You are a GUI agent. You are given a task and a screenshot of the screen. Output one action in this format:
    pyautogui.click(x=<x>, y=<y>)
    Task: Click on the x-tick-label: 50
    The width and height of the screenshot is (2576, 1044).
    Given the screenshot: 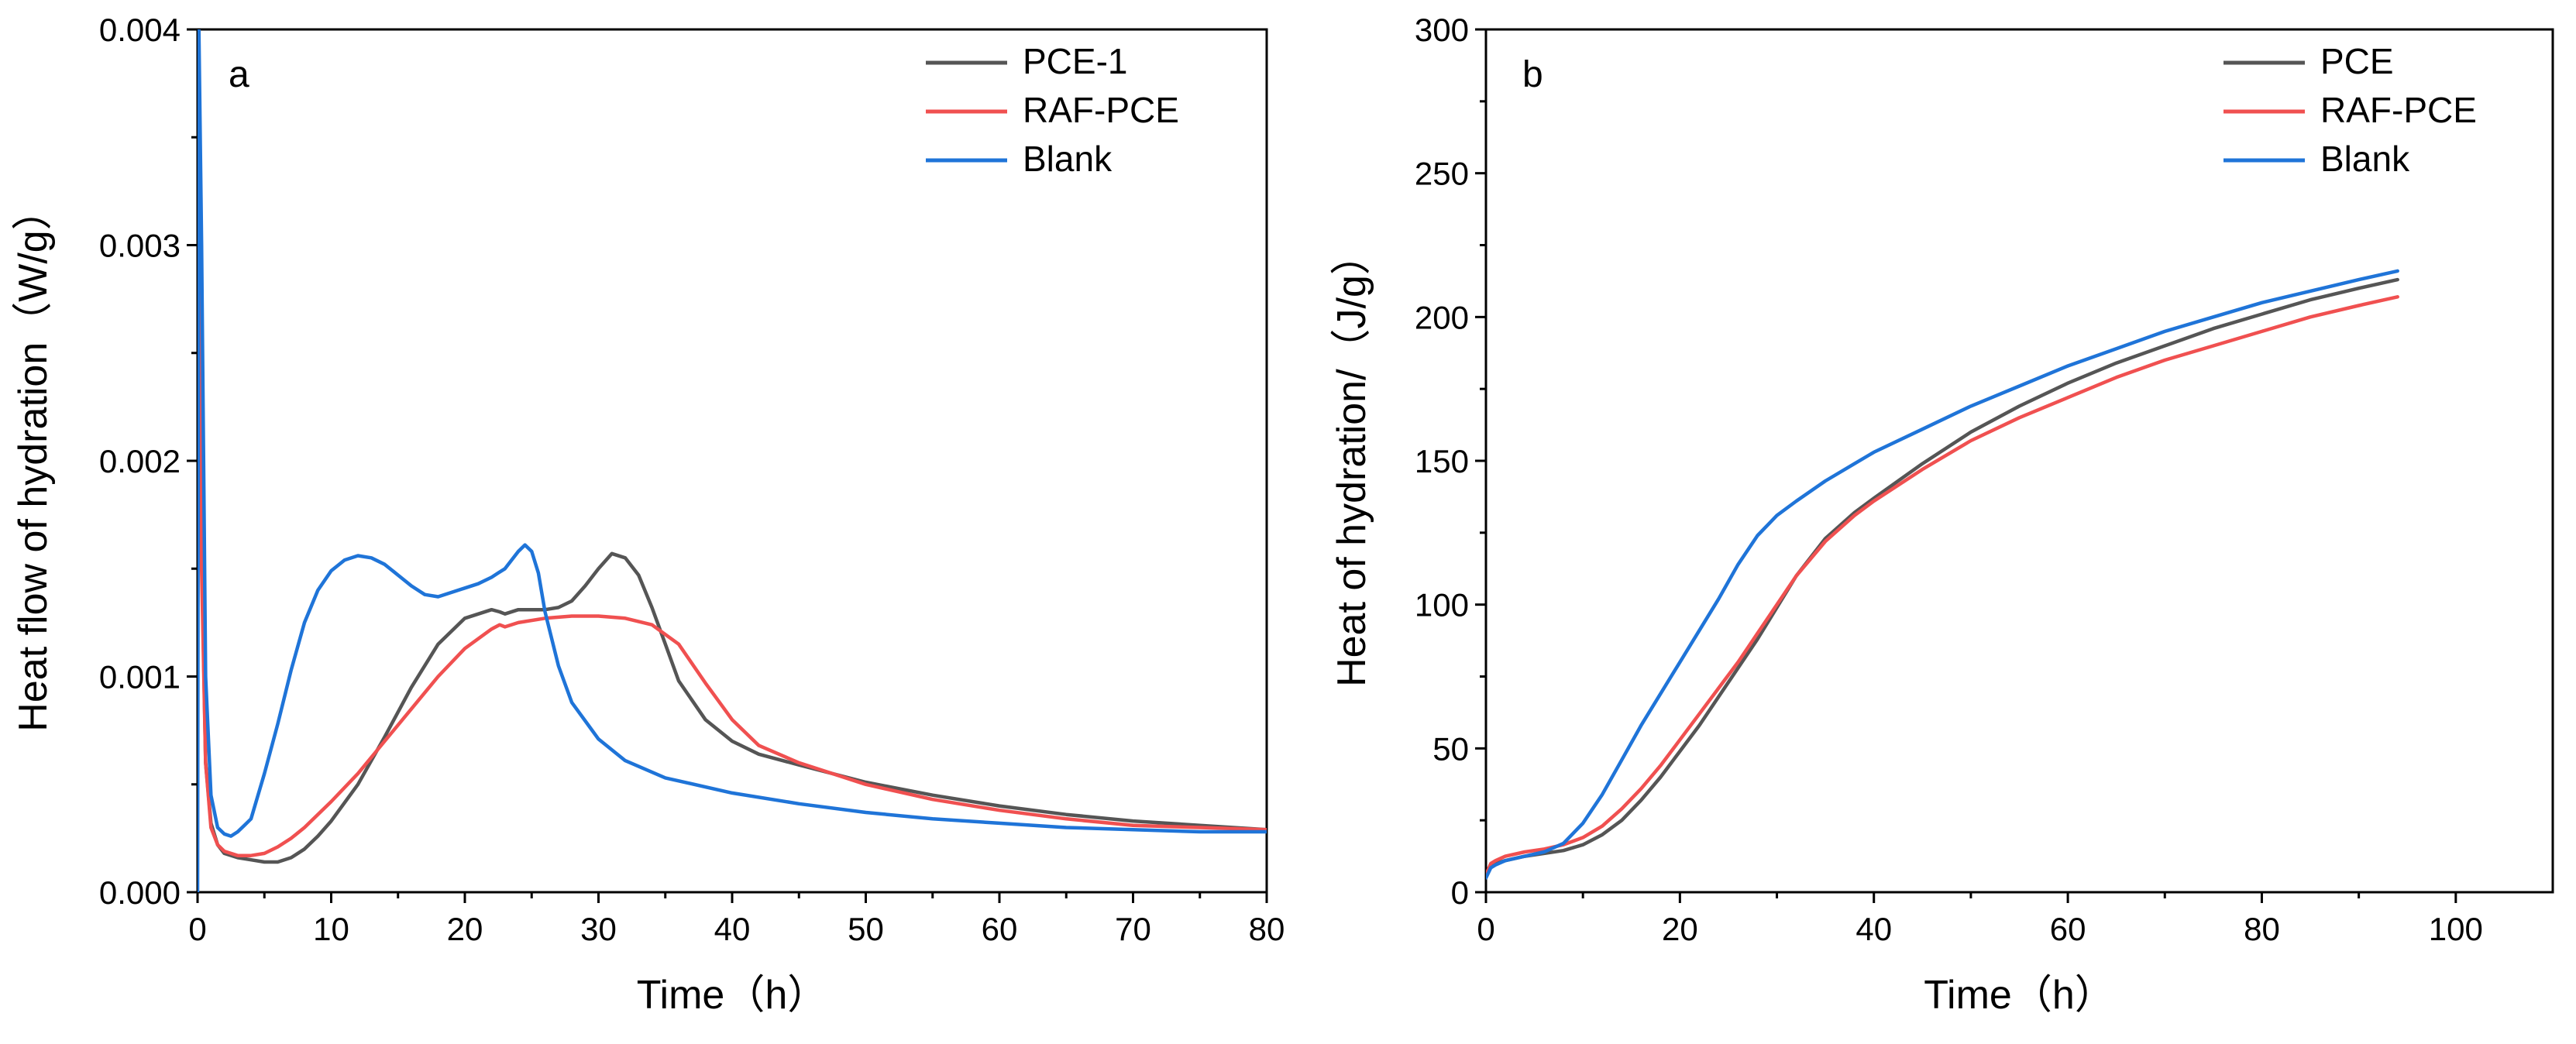 What is the action you would take?
    pyautogui.click(x=866, y=929)
    